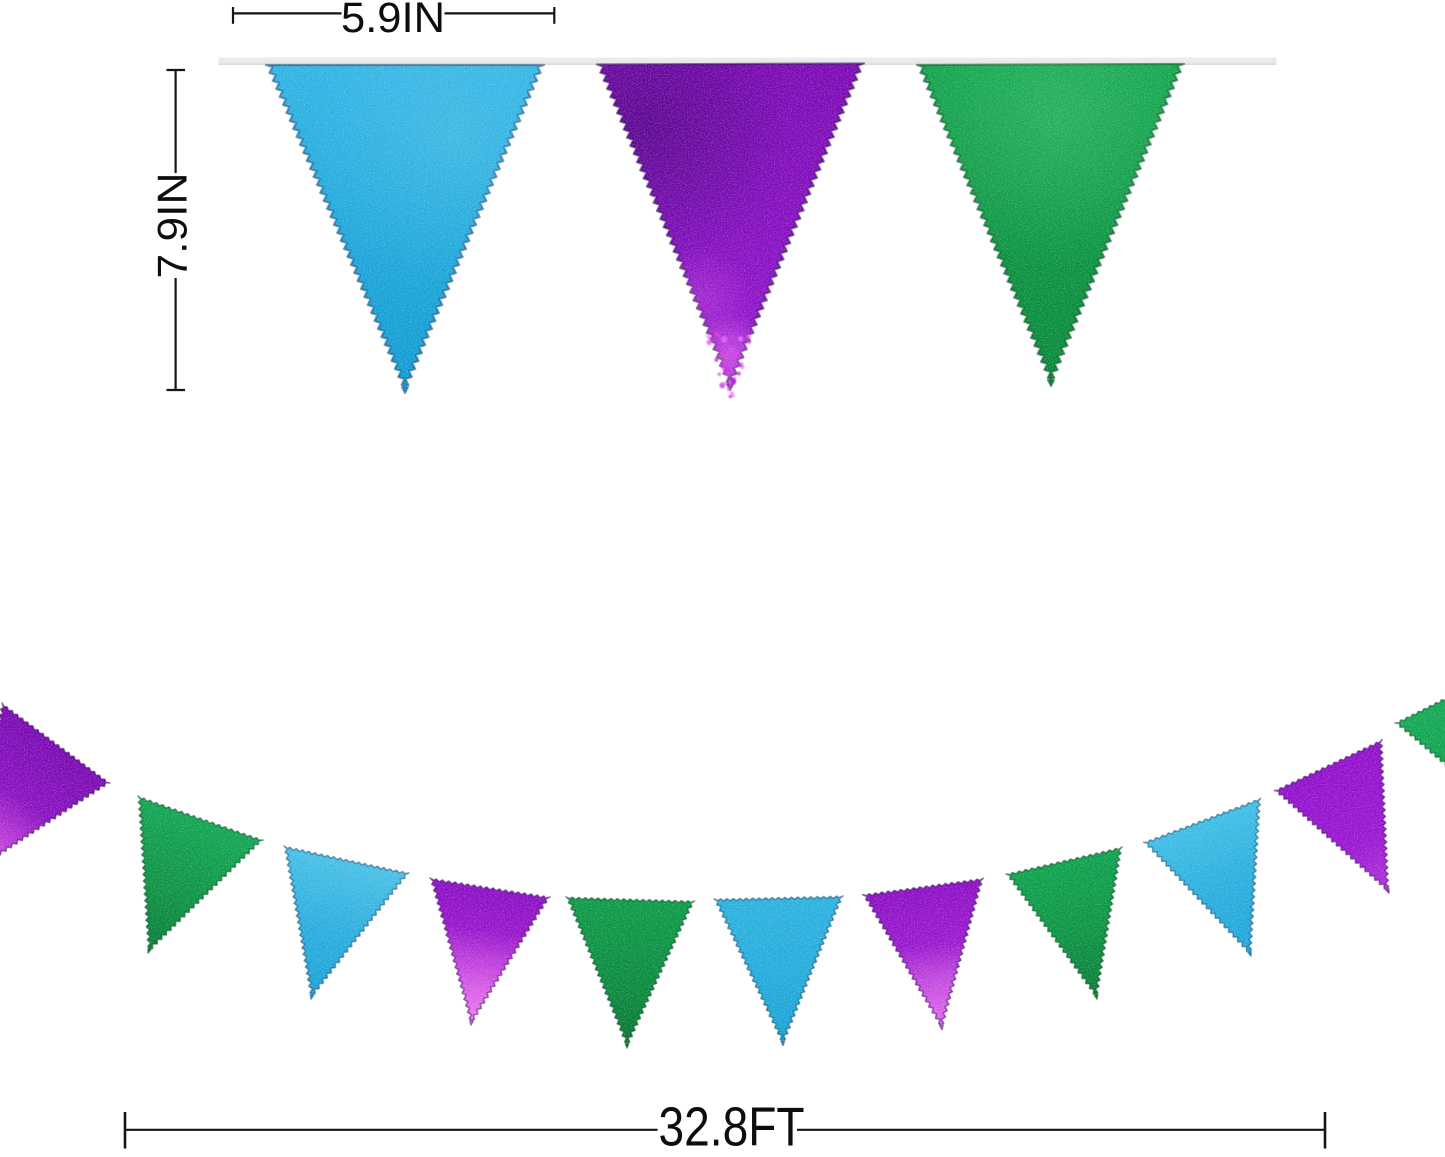 This screenshot has height=1157, width=1445. What do you see at coordinates (393, 21) in the screenshot?
I see `svg-text: 5.9IN` at bounding box center [393, 21].